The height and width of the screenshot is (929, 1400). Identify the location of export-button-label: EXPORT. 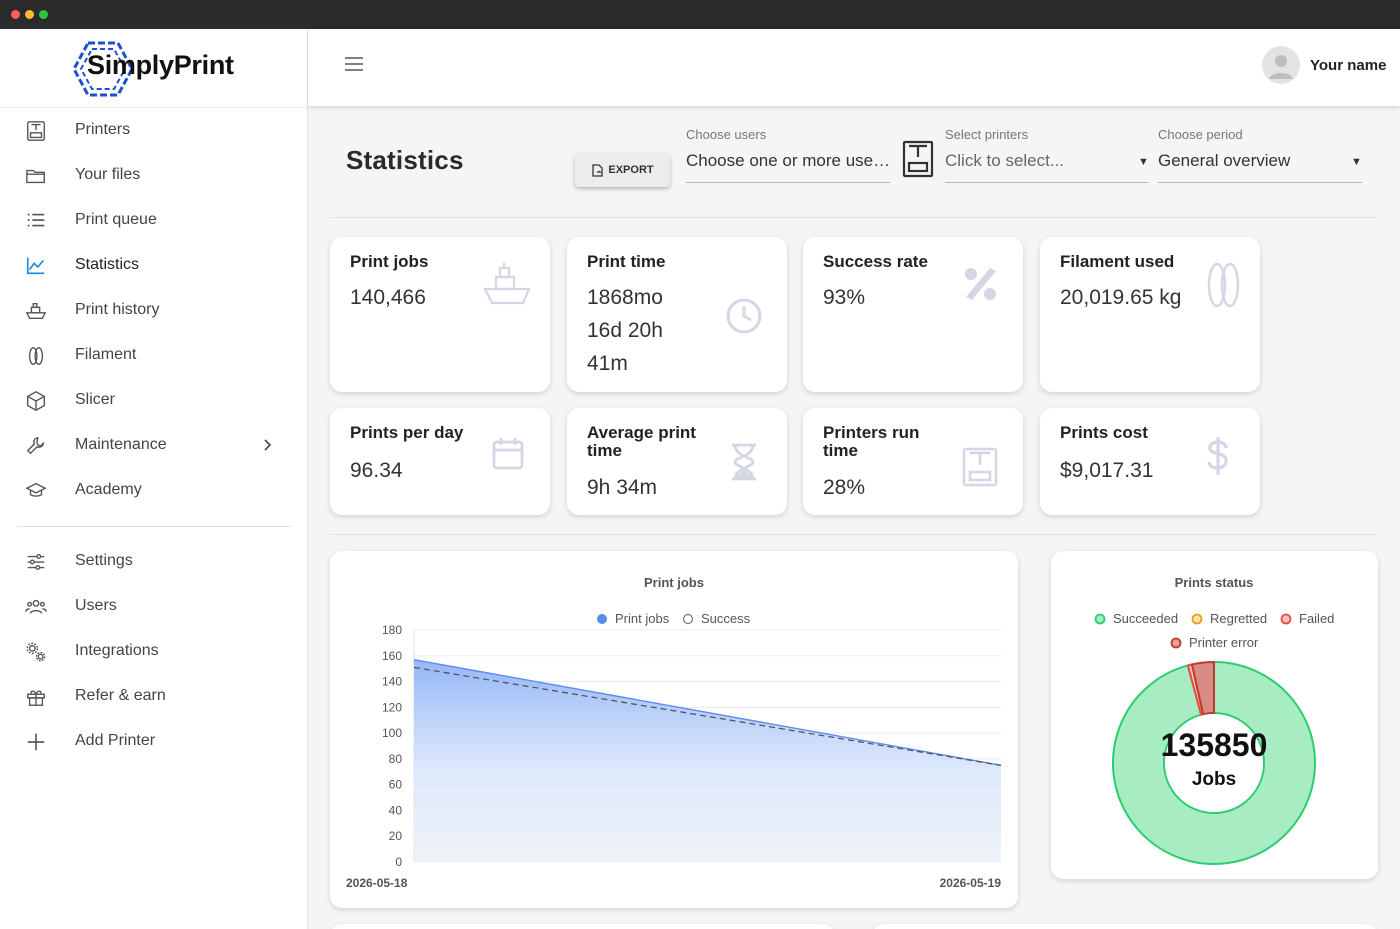
(631, 170).